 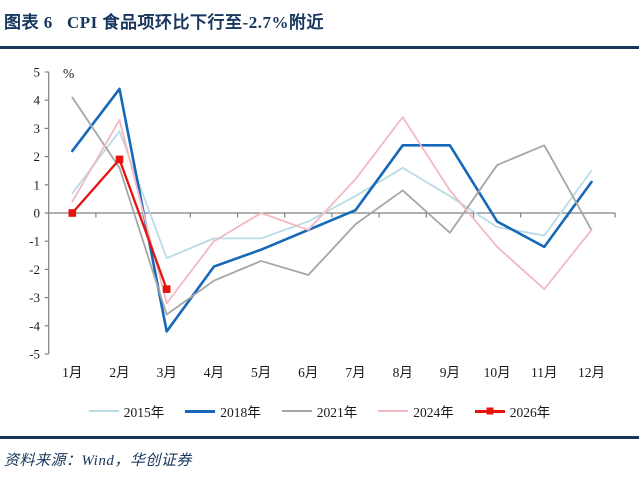 I want to click on y-axis-label: 5, so click(x=37, y=72).